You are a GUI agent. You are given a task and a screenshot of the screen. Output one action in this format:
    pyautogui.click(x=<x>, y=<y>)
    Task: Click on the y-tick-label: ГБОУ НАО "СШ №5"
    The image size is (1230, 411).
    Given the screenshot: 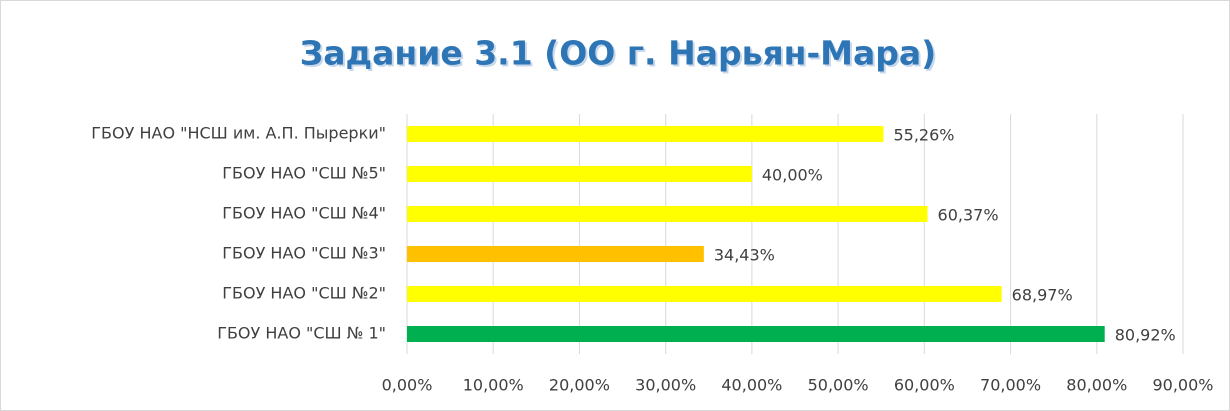 What is the action you would take?
    pyautogui.click(x=304, y=173)
    